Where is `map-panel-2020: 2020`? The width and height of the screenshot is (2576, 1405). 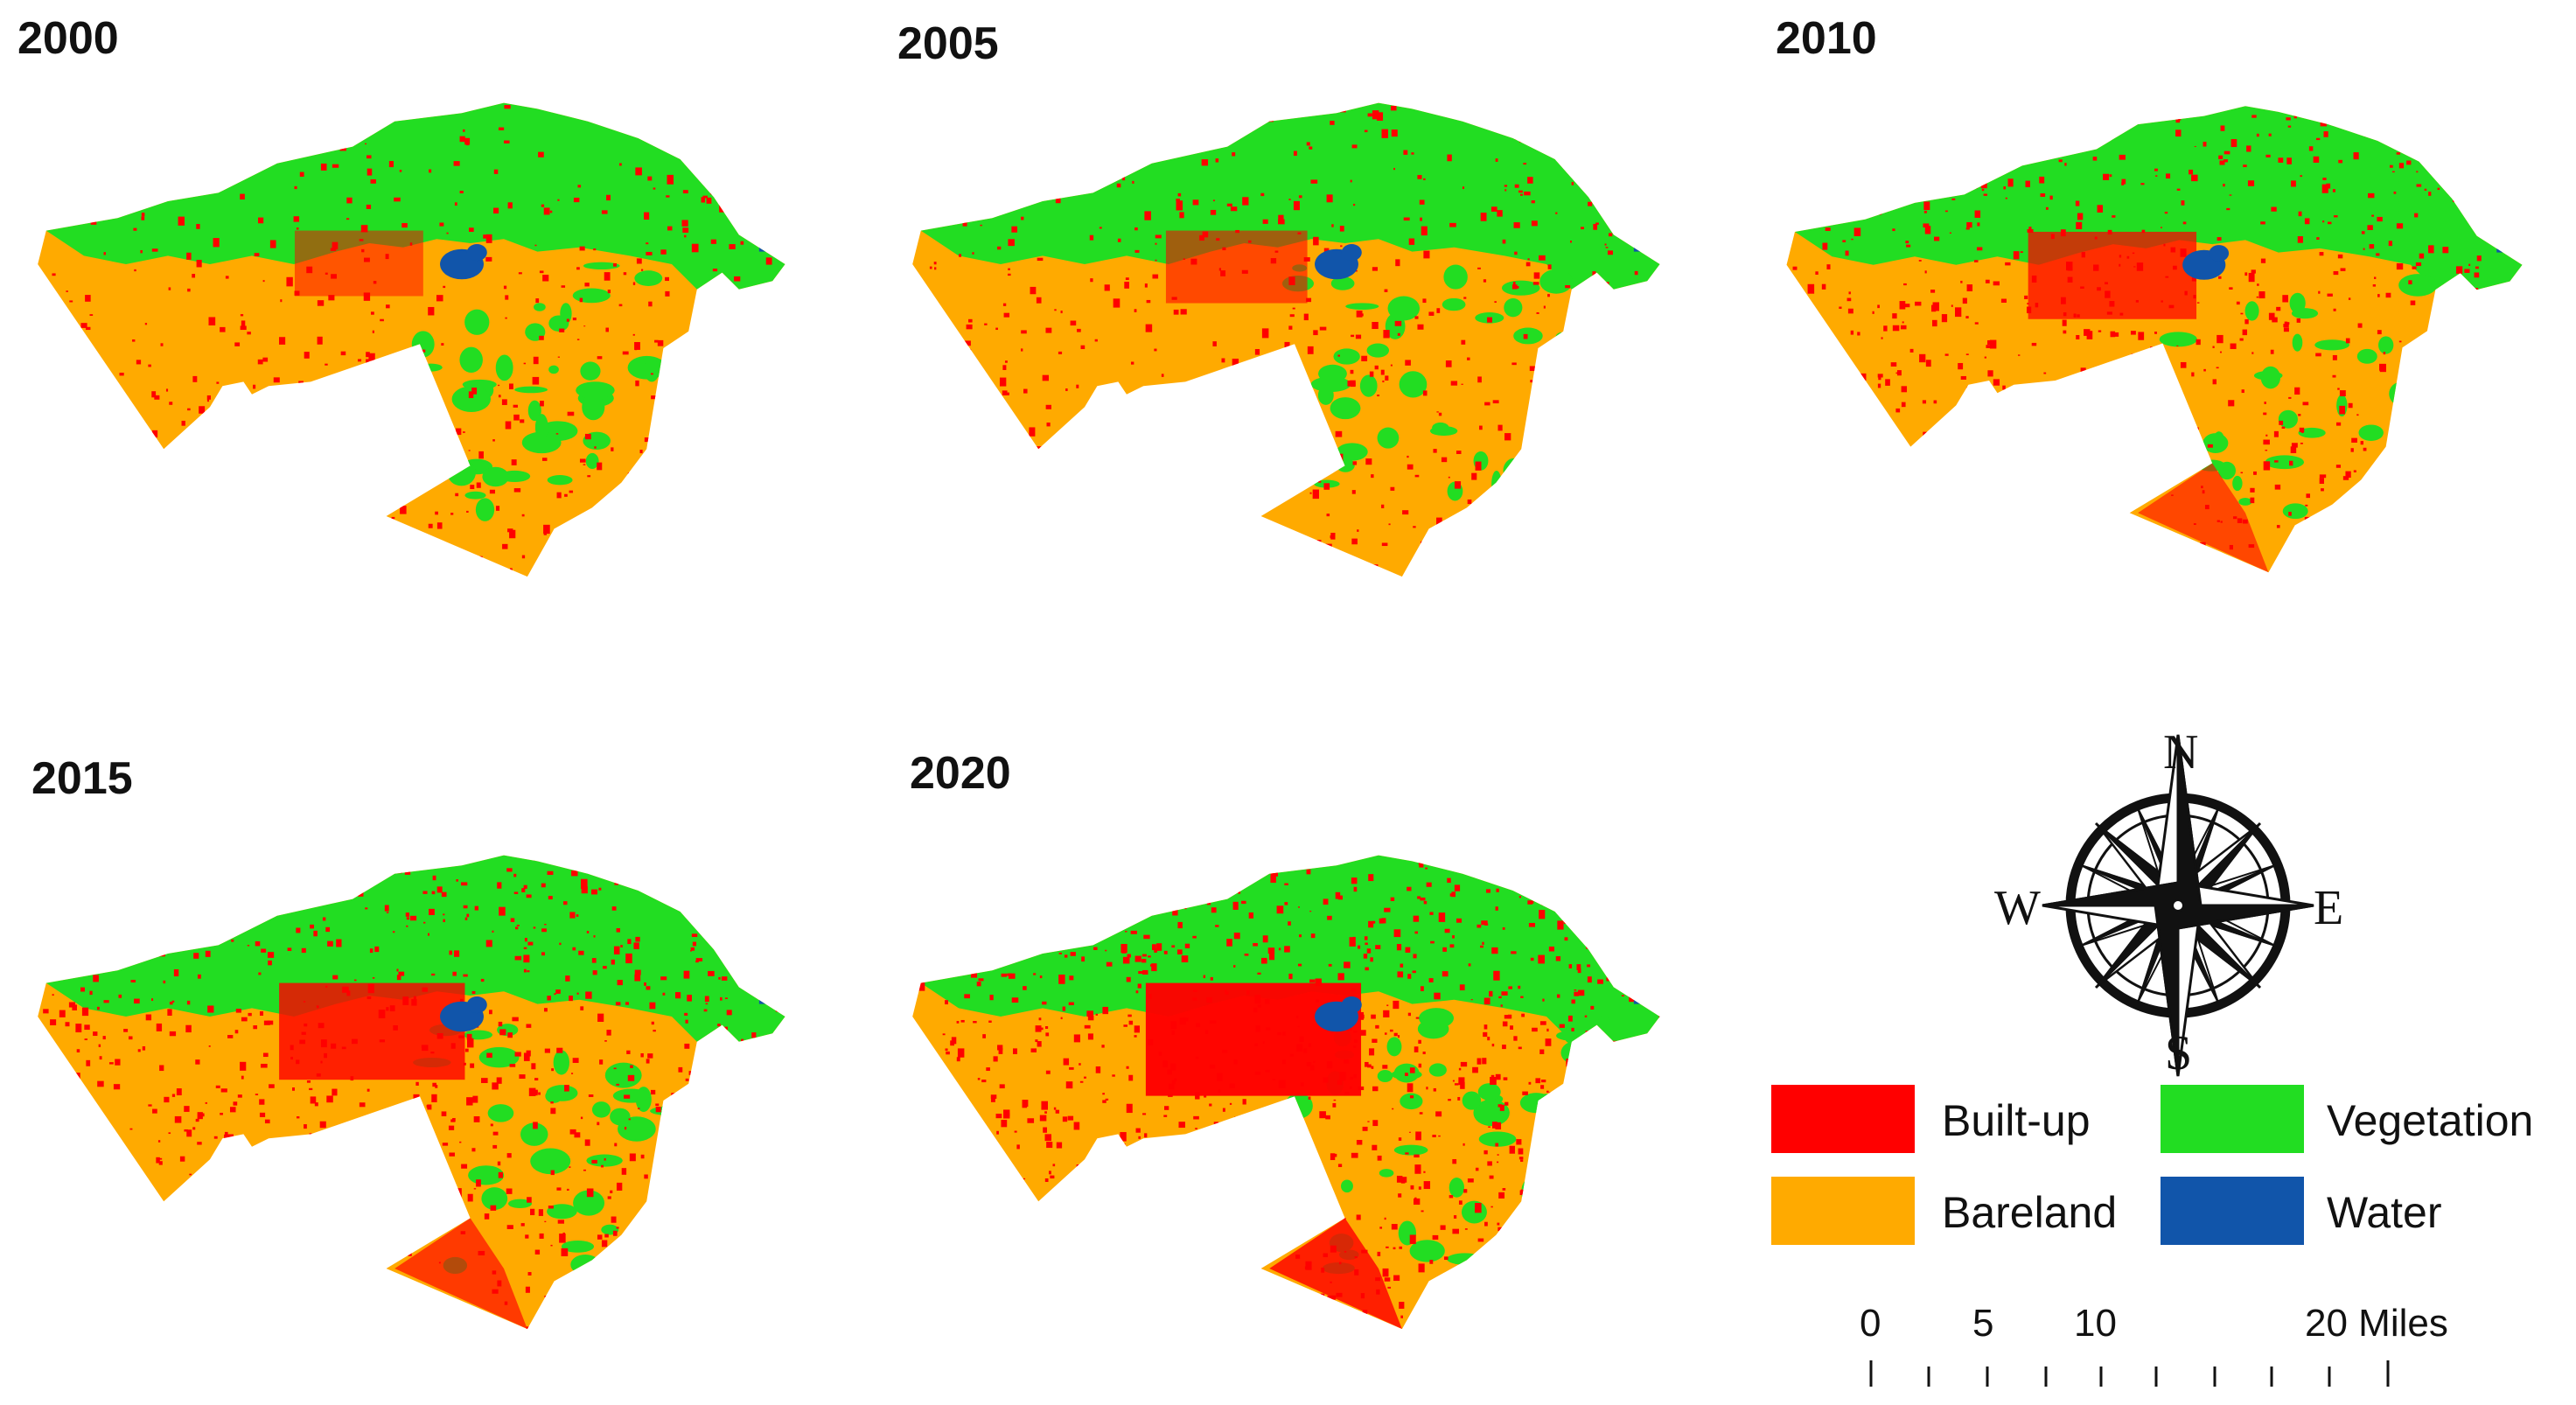
map-panel-2020: 2020 is located at coordinates (1294, 1050).